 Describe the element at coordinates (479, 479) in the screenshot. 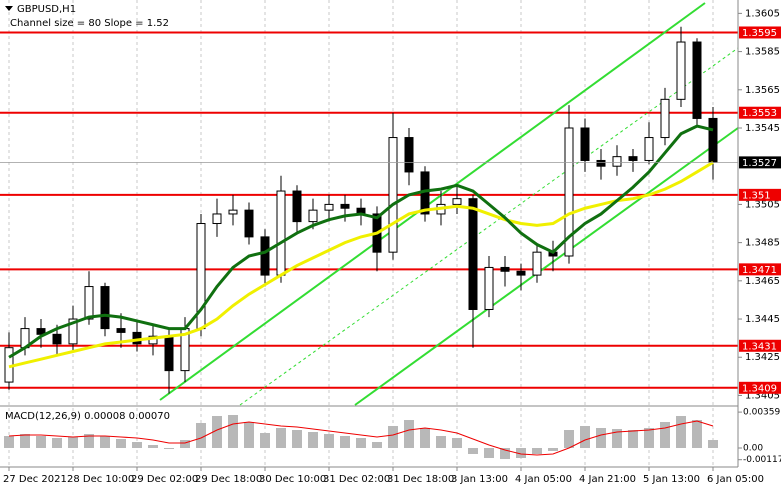

I see `x-tick-label: 3 Jan 13:00` at that location.